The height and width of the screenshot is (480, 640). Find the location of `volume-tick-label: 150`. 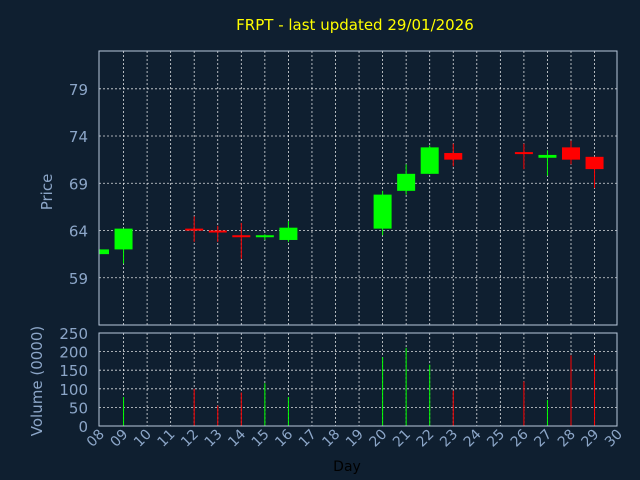

volume-tick-label: 150 is located at coordinates (73, 371).